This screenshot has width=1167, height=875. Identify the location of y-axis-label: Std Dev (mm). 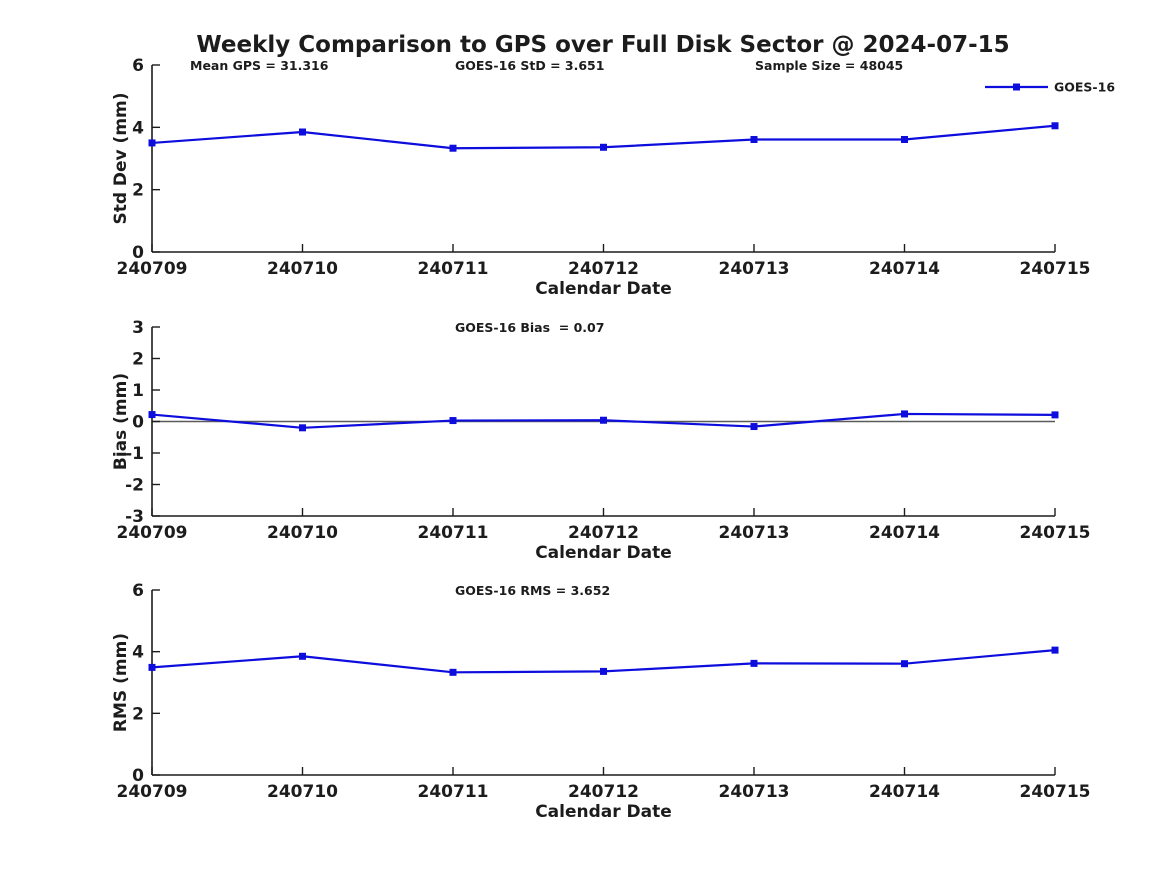
(121, 158).